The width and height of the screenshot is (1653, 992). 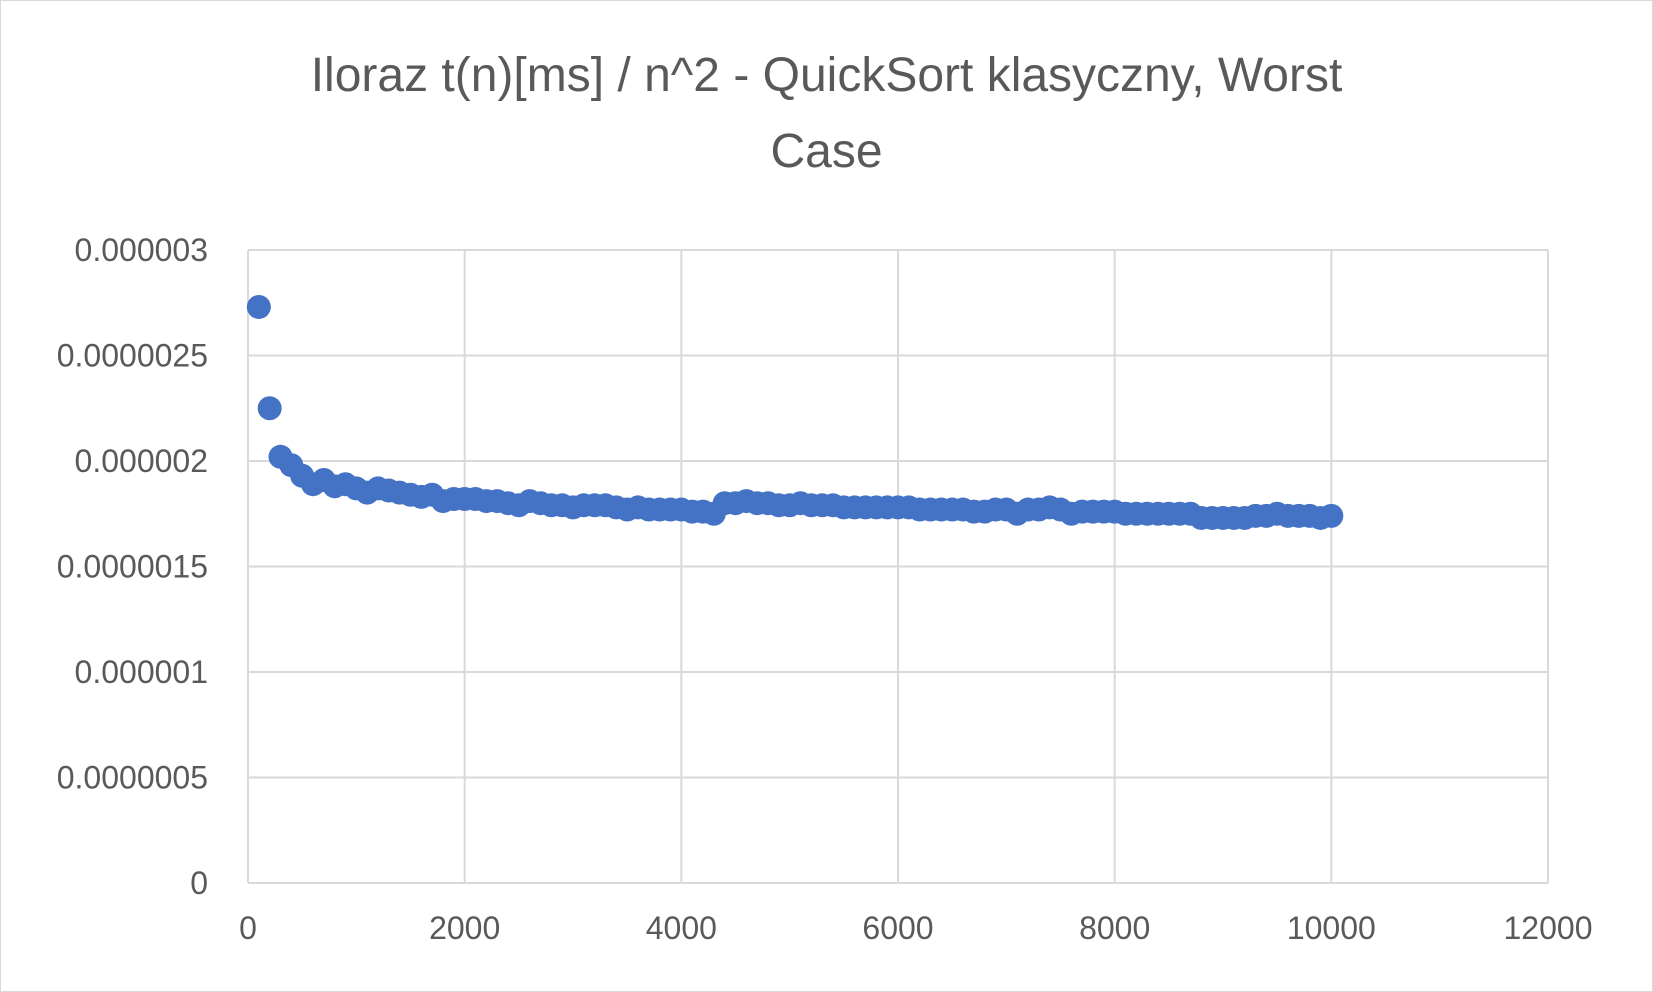 What do you see at coordinates (132, 778) in the screenshot?
I see `y-tick-label: 0.0000005` at bounding box center [132, 778].